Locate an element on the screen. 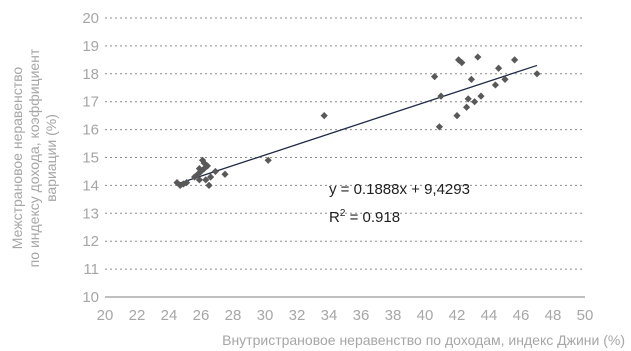 This screenshot has height=351, width=631. r-squared-value: = 0.918 is located at coordinates (372, 217).